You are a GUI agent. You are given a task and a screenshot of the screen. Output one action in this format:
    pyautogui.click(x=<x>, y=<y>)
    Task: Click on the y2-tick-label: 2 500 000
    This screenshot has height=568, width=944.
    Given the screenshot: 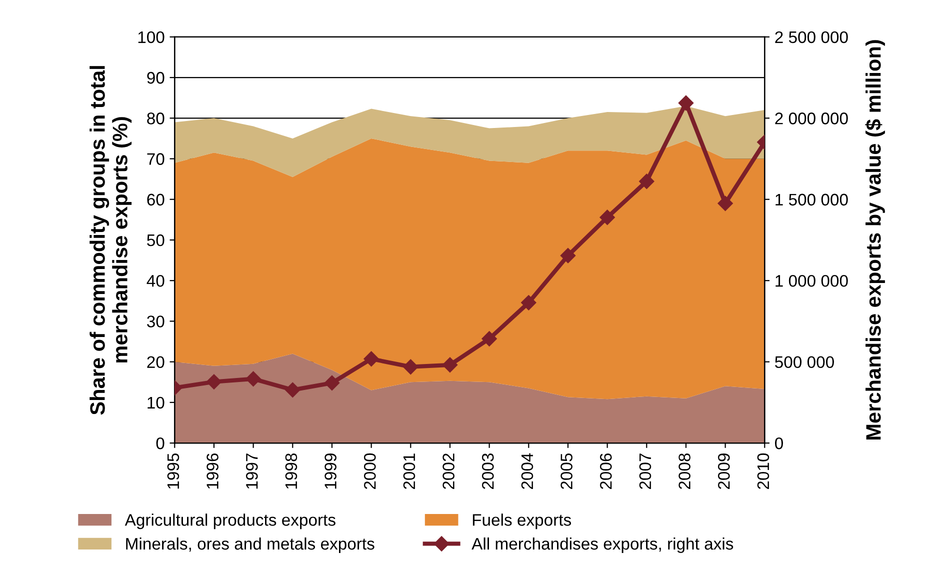 What is the action you would take?
    pyautogui.click(x=811, y=37)
    